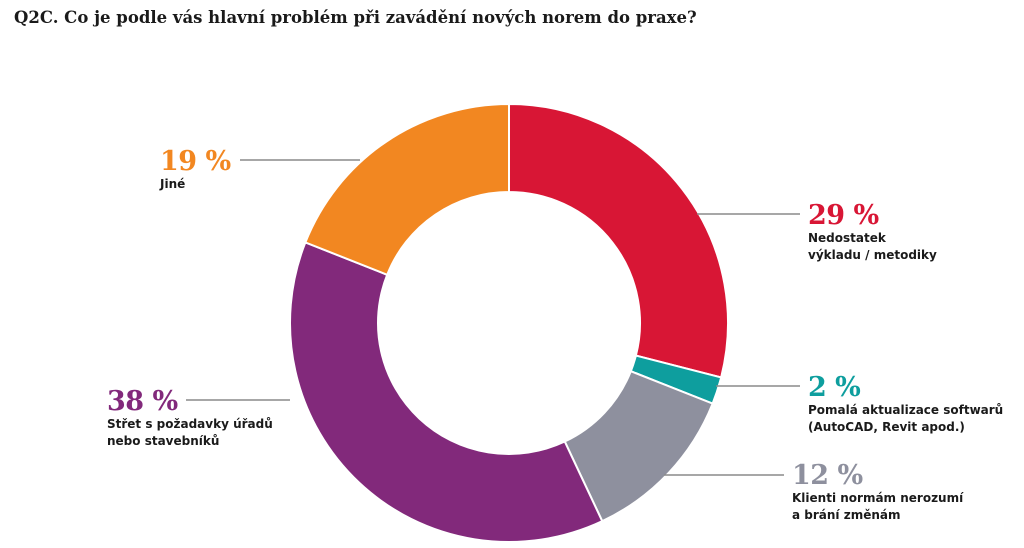  I want to click on slice-jine, so click(407, 189).